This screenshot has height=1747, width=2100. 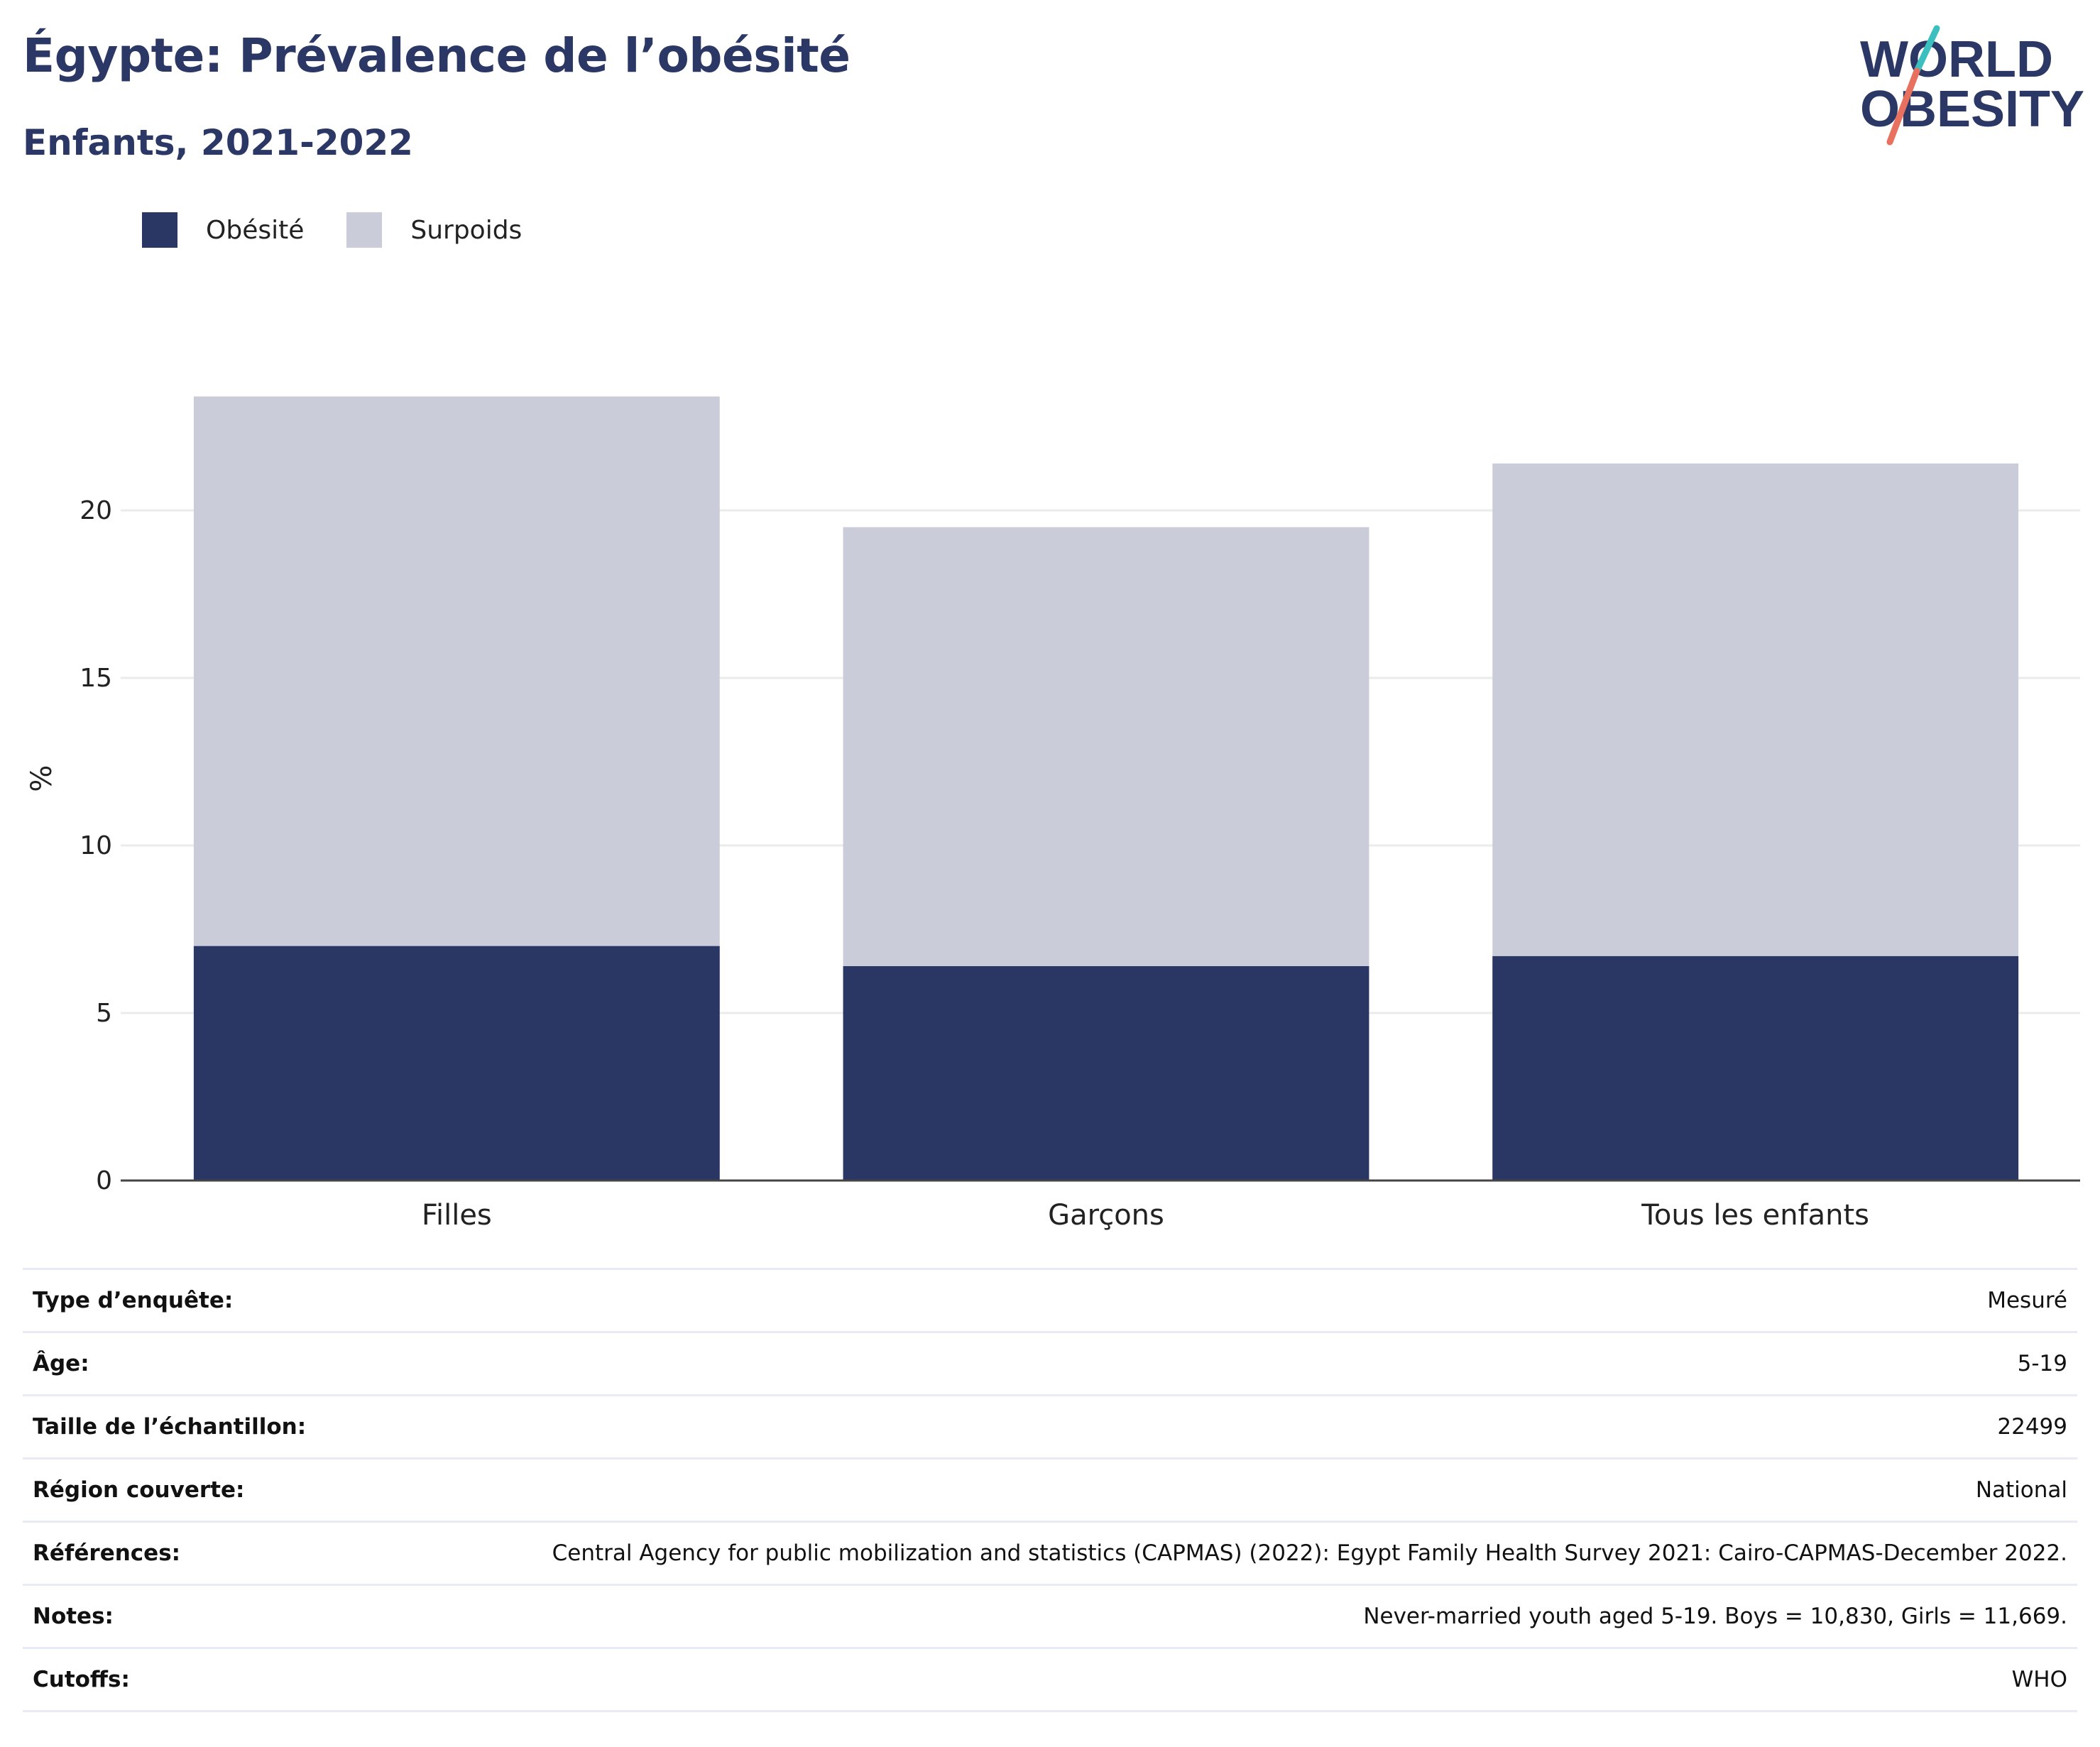 I want to click on world-obesity-logo: WORLD OBESITY, so click(x=1972, y=85).